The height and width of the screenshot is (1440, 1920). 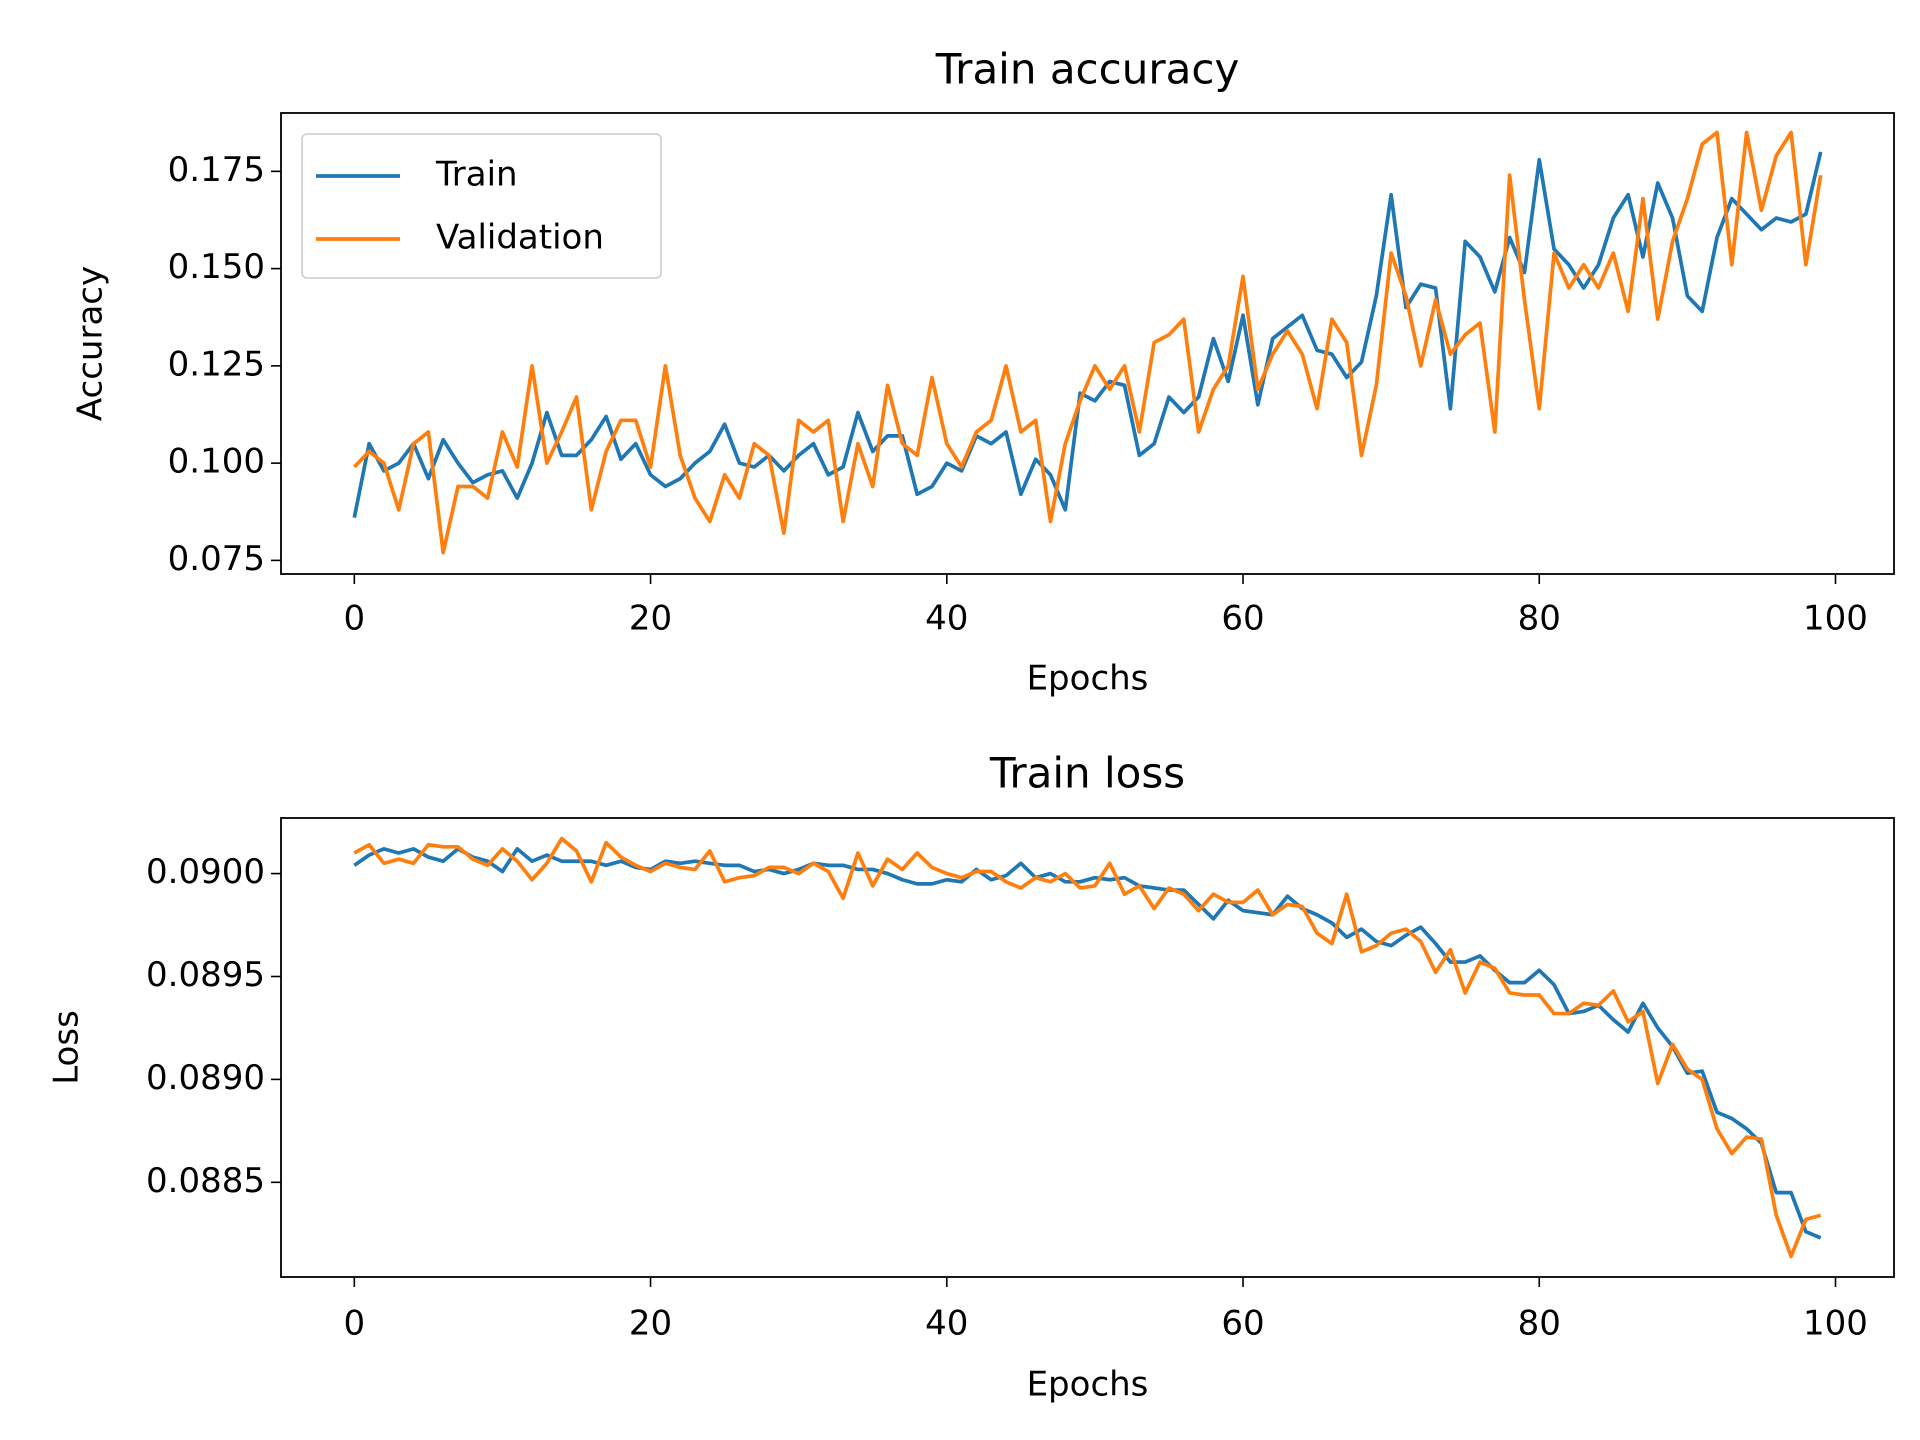 What do you see at coordinates (216, 267) in the screenshot?
I see `y-tick-label: 0.150` at bounding box center [216, 267].